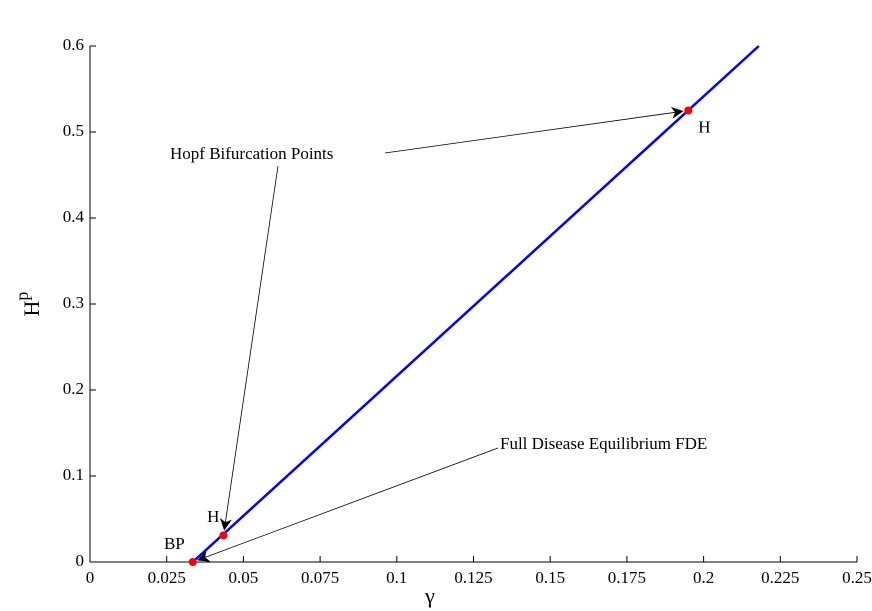 This screenshot has width=872, height=611. I want to click on y-axis-label: Hp, so click(28, 304).